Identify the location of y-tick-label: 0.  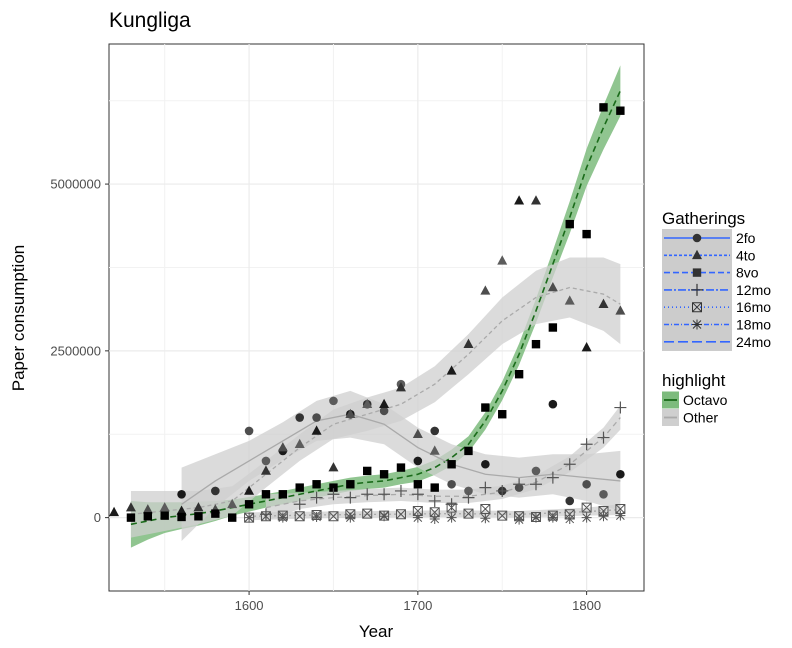
(97, 517).